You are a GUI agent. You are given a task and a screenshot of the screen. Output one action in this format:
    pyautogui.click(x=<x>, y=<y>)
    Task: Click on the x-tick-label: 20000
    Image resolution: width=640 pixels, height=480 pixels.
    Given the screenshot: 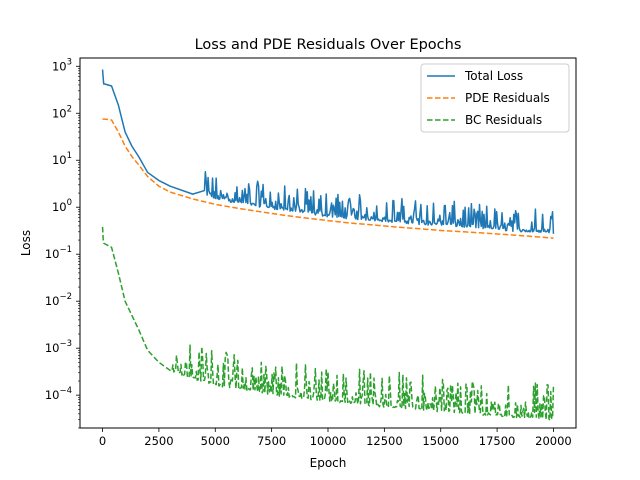 What is the action you would take?
    pyautogui.click(x=553, y=441)
    